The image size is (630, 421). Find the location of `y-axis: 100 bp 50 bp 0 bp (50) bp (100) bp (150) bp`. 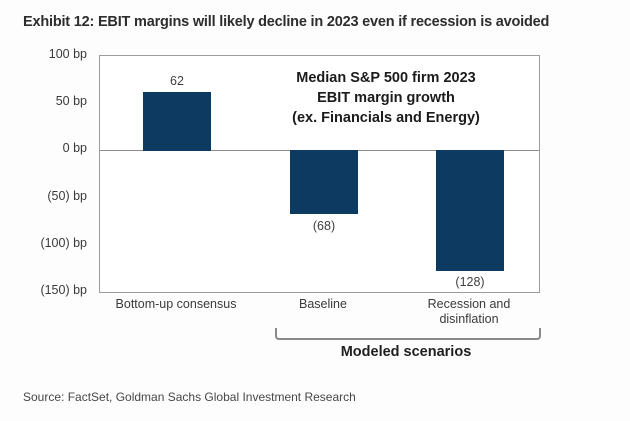

y-axis: 100 bp 50 bp 0 bp (50) bp (100) bp (150) bp is located at coordinates (45, 172).